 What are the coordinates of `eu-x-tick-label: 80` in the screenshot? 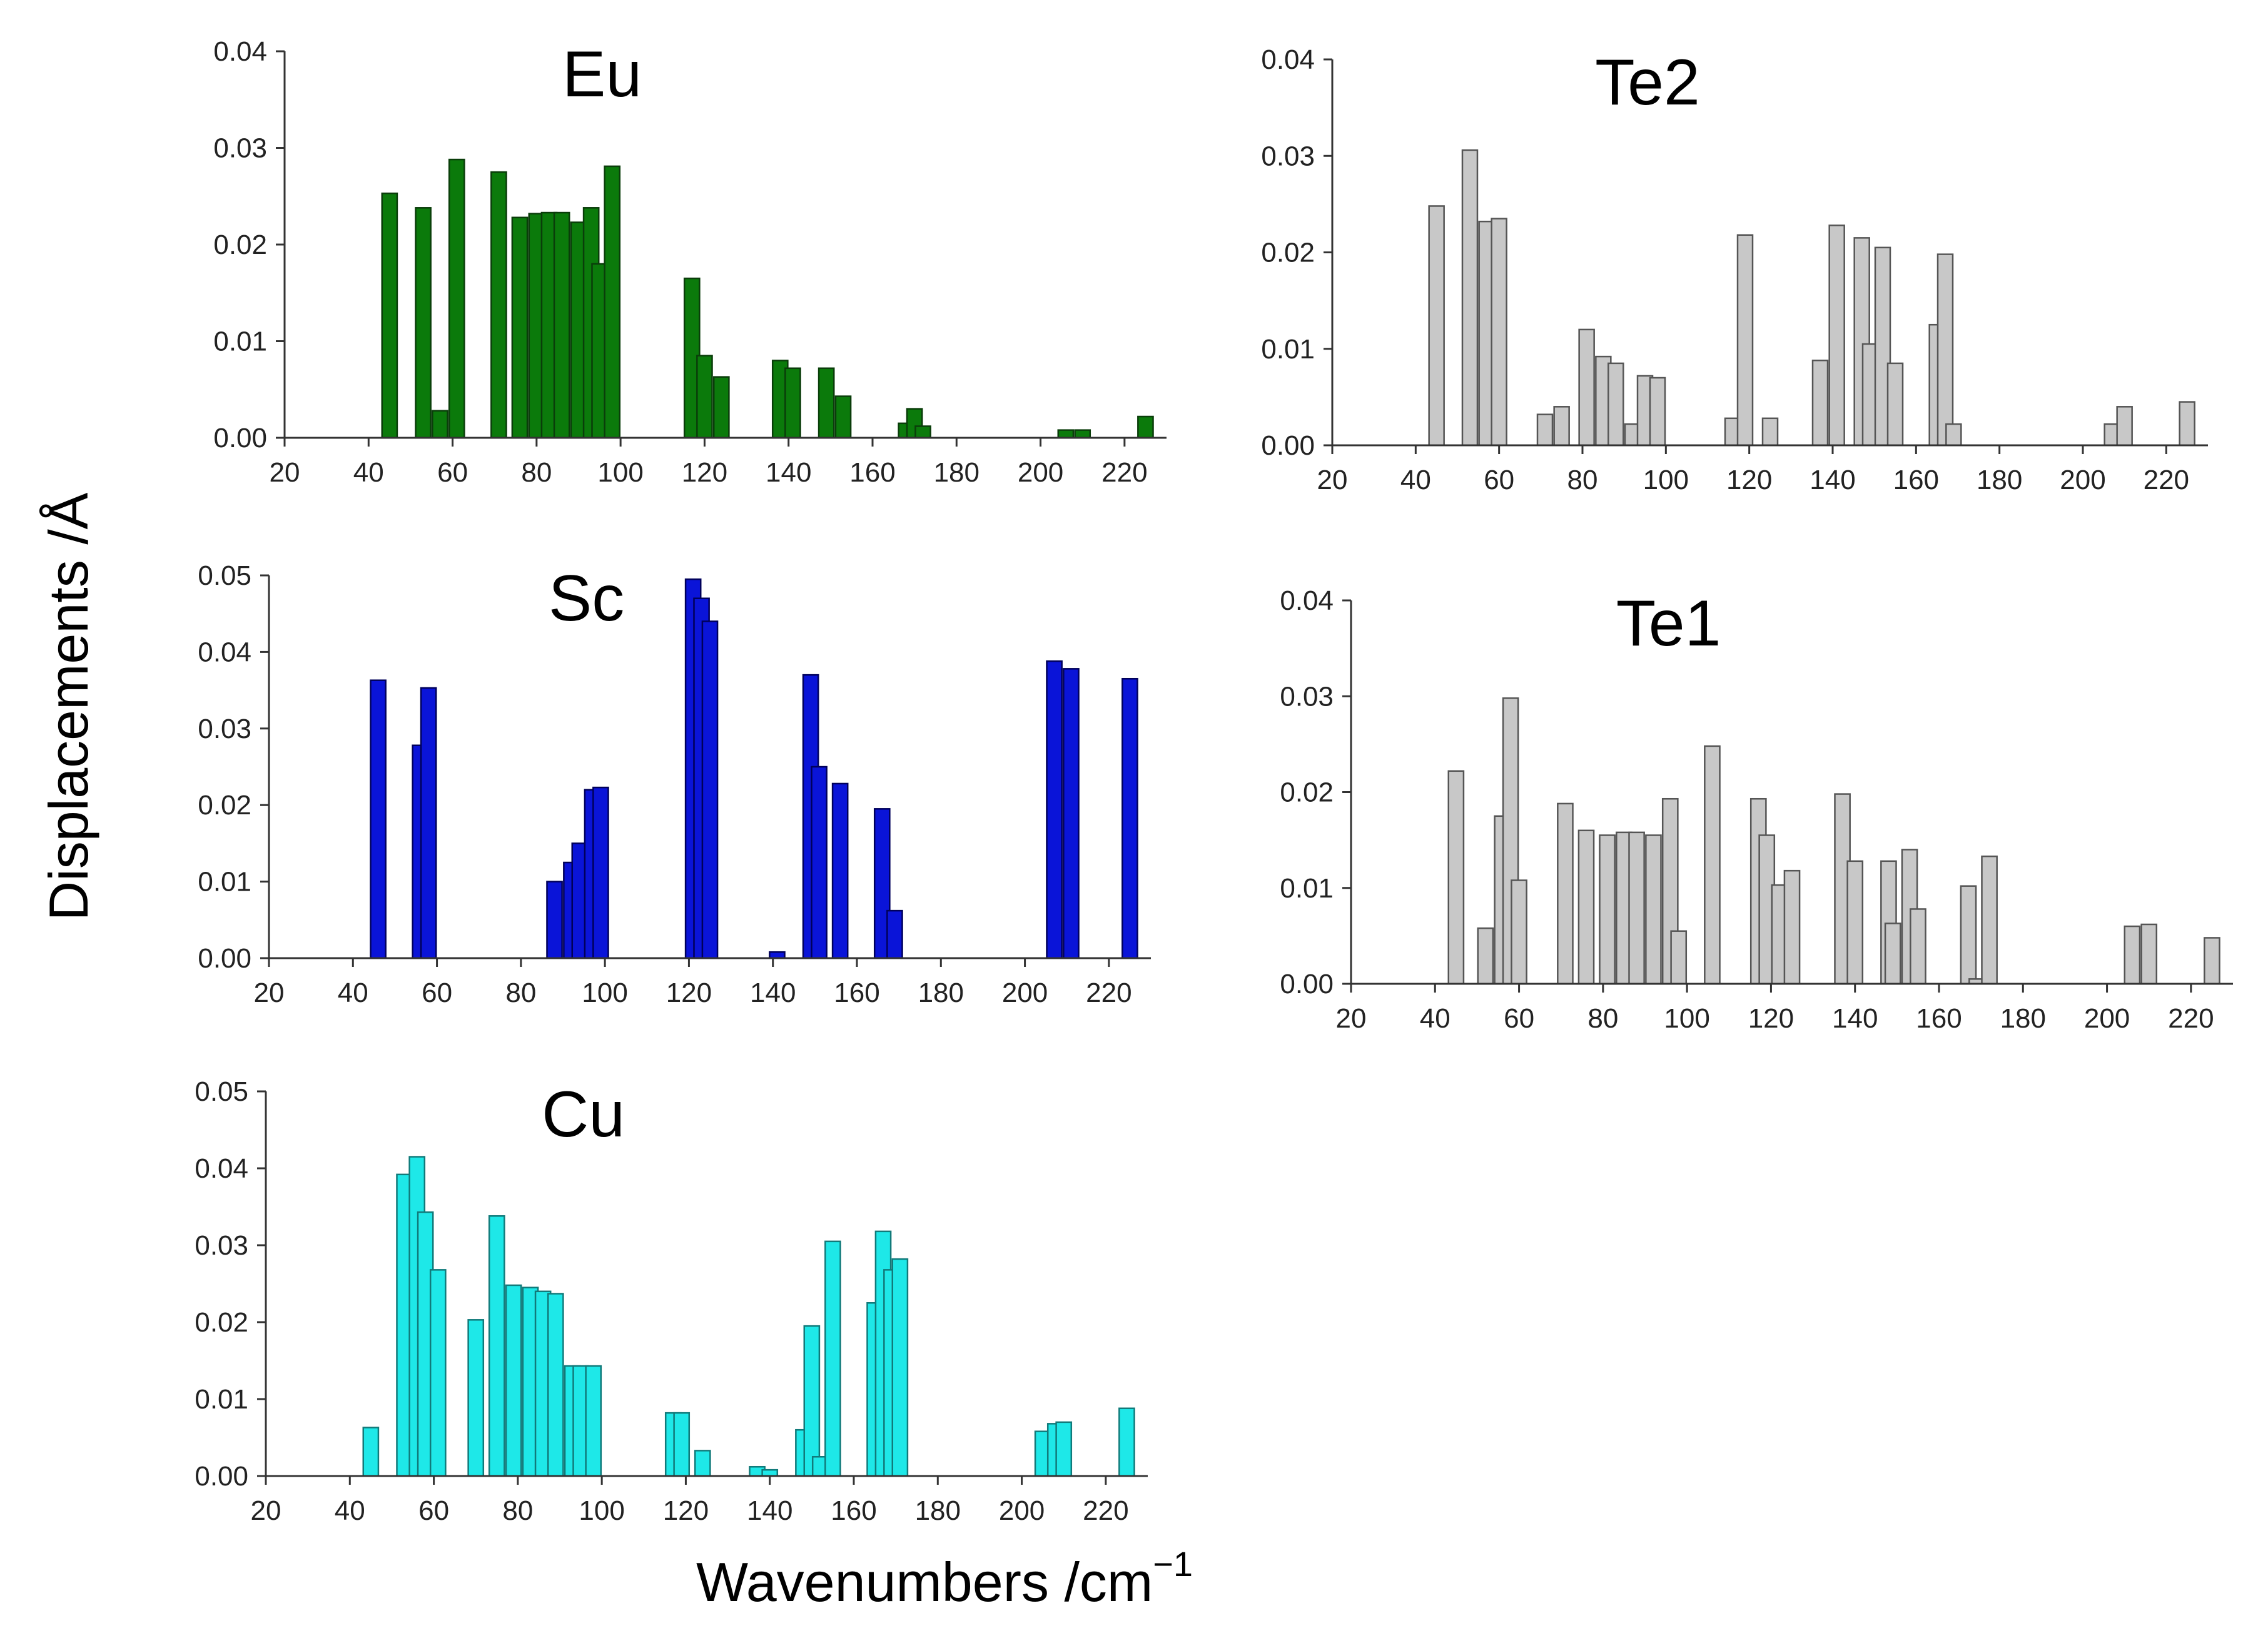 It's located at (536, 473).